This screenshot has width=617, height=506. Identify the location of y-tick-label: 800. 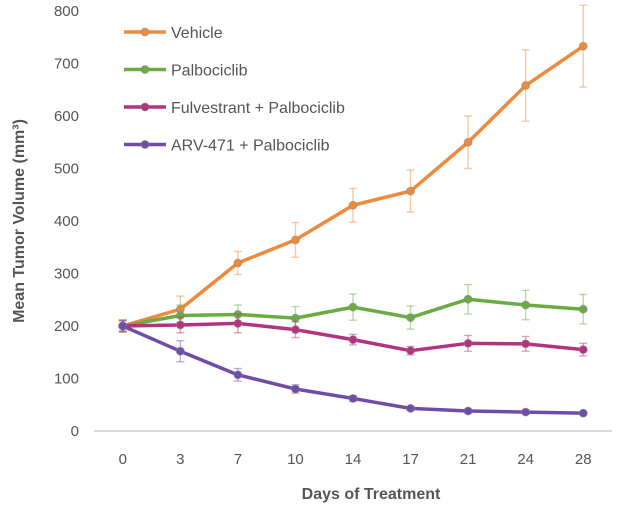
(66, 11).